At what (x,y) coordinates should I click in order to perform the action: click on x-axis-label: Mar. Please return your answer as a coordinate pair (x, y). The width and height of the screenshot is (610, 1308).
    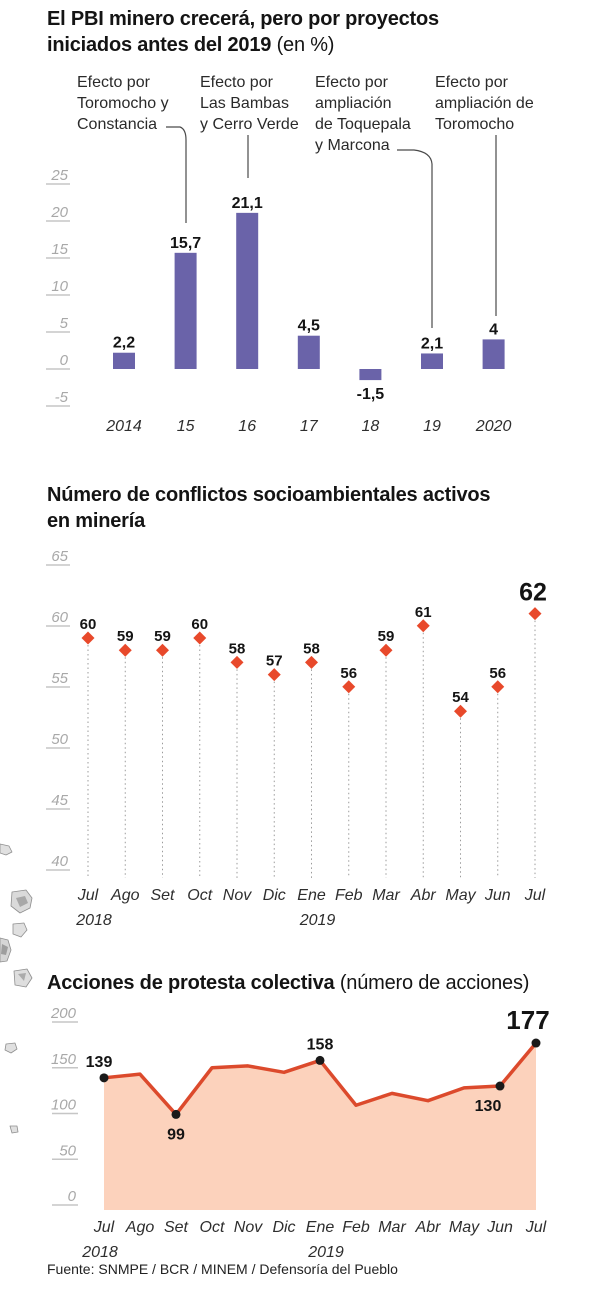
    Looking at the image, I should click on (392, 1227).